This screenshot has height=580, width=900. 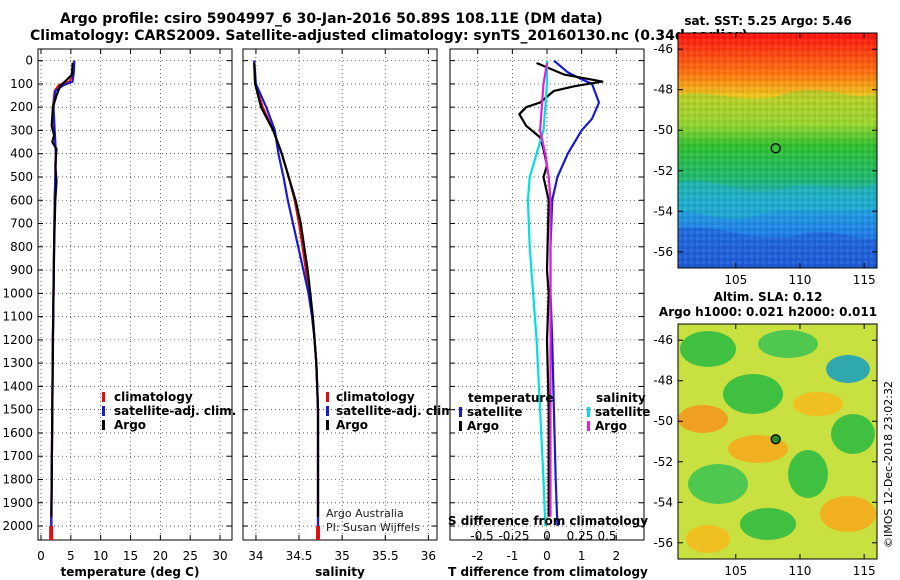 What do you see at coordinates (588, 426) in the screenshot?
I see `legend-s-argo-swatch` at bounding box center [588, 426].